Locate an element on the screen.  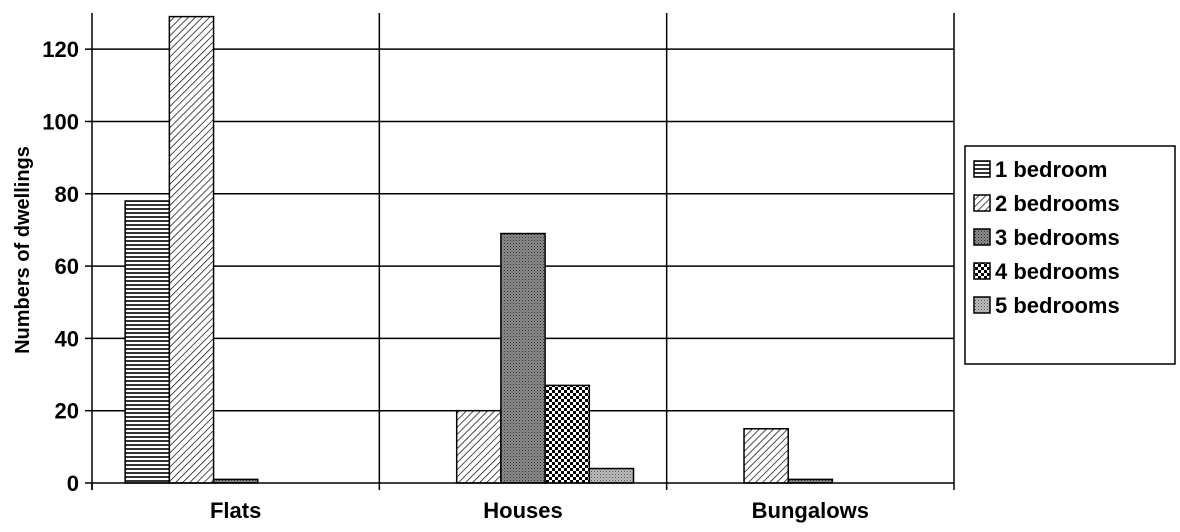
x-tick-label-bungalows: Bungalows is located at coordinates (810, 510).